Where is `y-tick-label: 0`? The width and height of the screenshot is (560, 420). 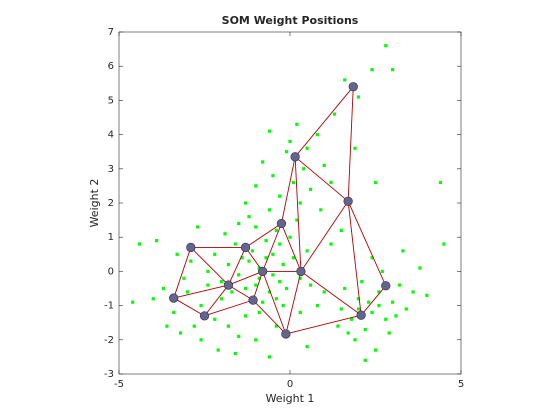 y-tick-label: 0 is located at coordinates (111, 271).